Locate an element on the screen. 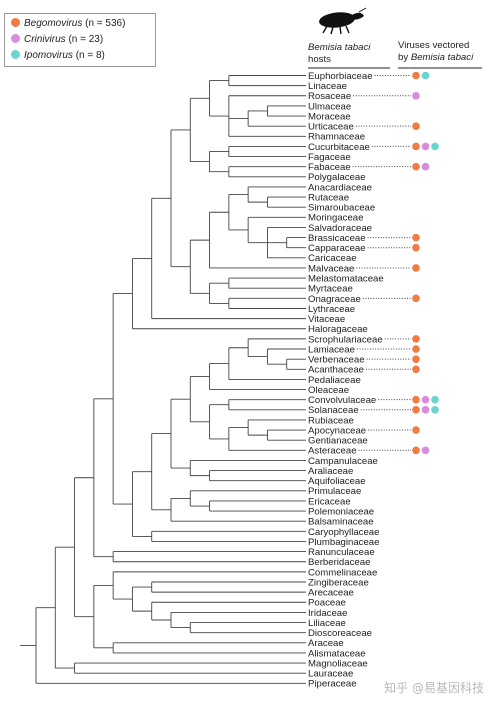 Image resolution: width=496 pixels, height=708 pixels. begomovirus-dot-icon is located at coordinates (15, 22).